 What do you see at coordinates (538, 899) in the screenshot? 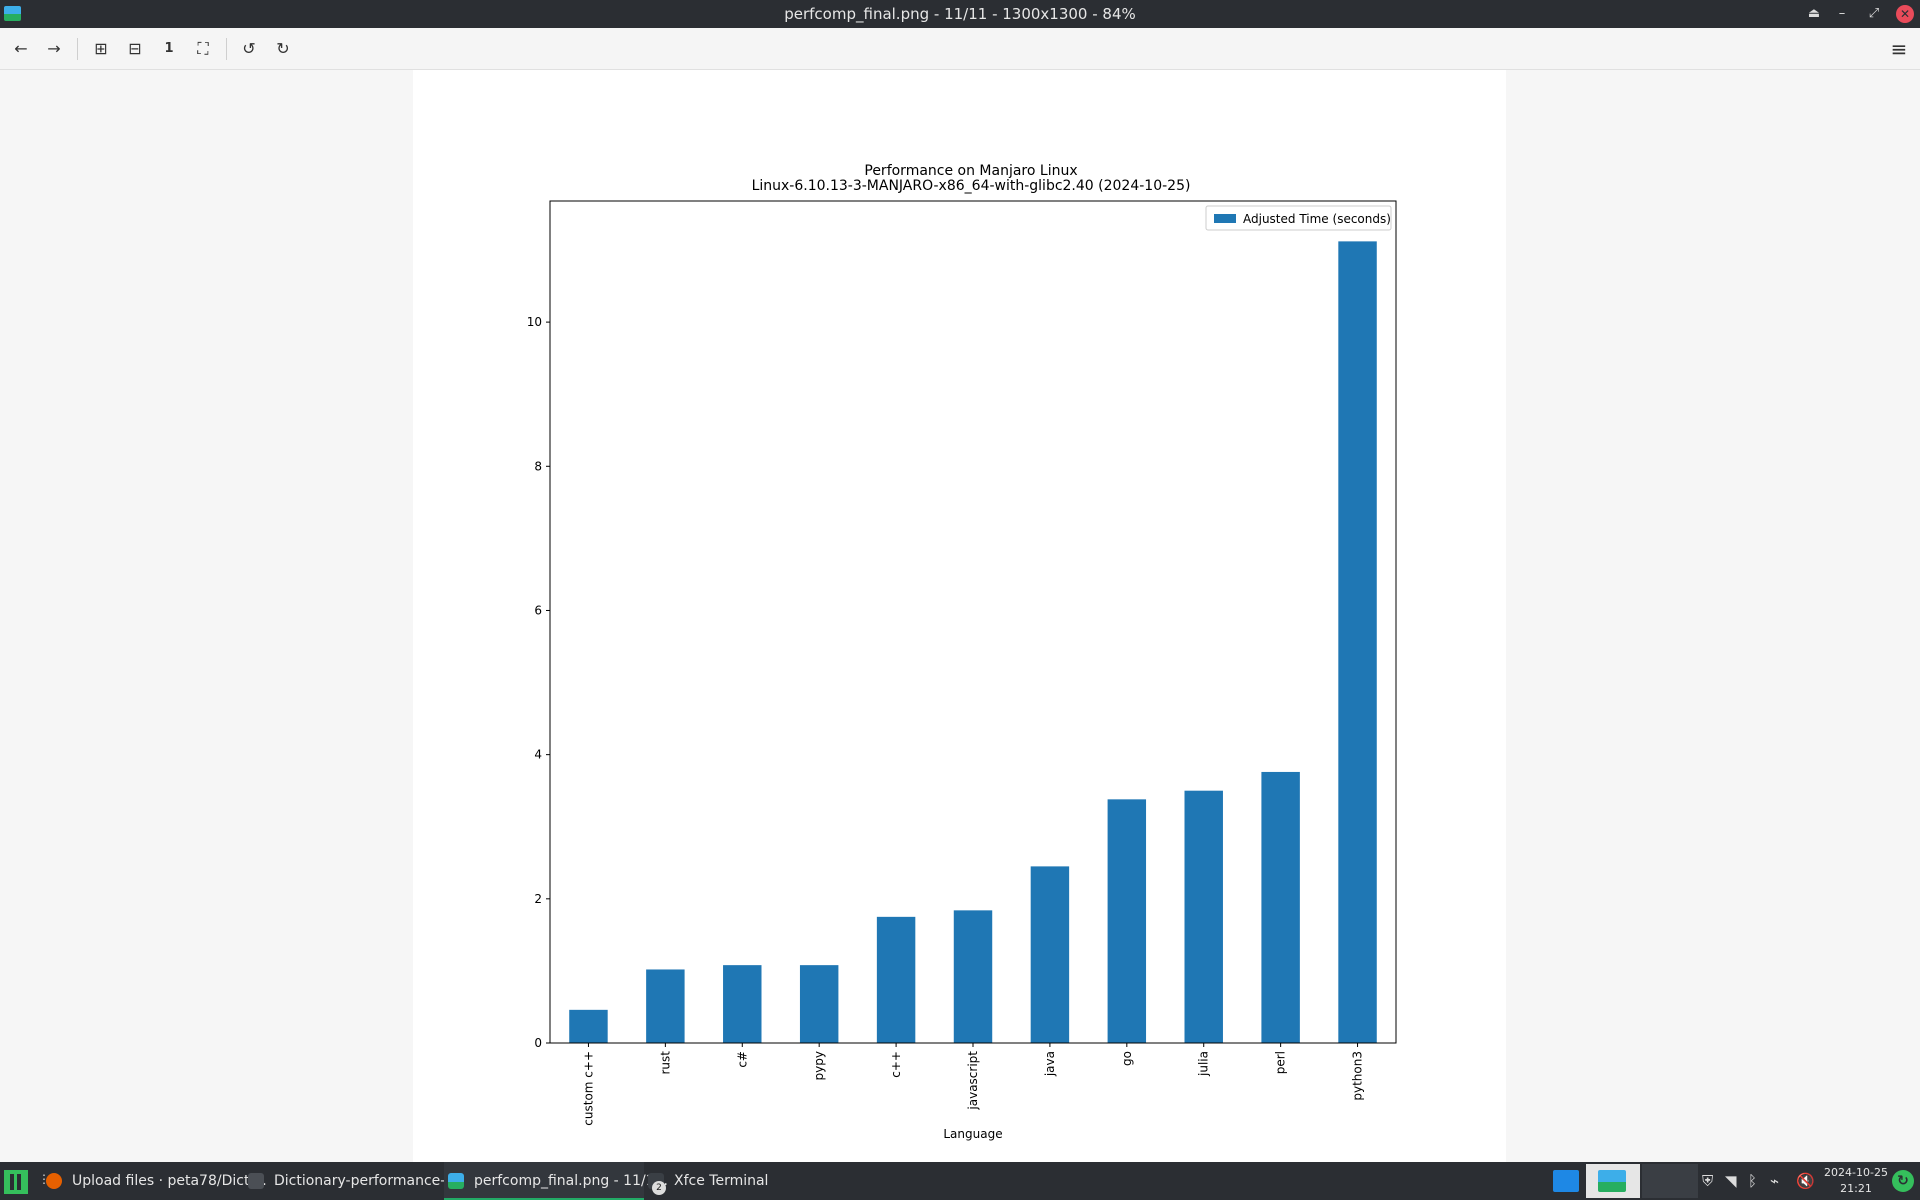
I see `y-tick-label: 2` at bounding box center [538, 899].